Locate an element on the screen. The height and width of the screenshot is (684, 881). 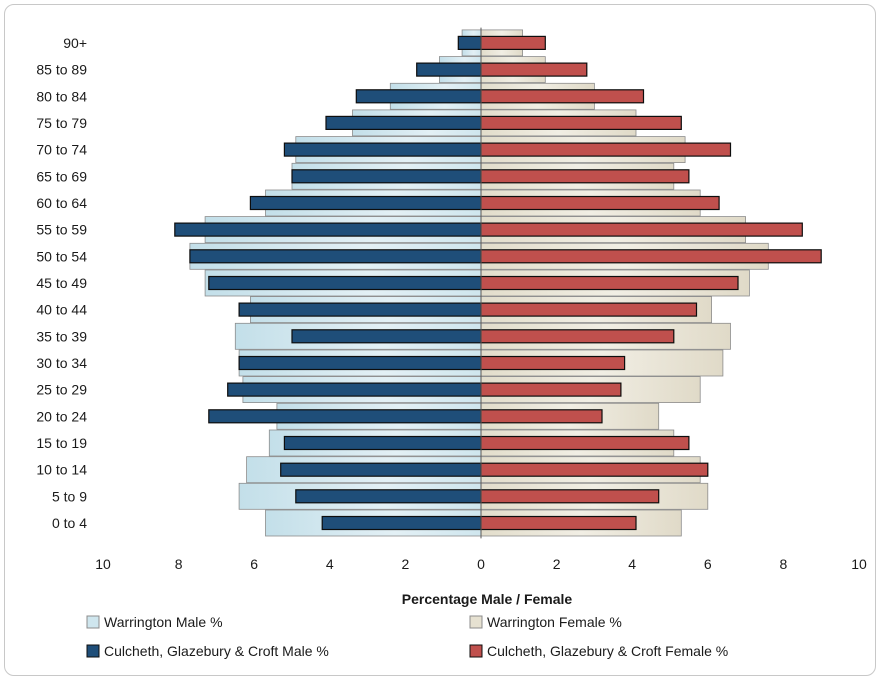
x-tick-labels: 10 8 6 4 2 0 2 4 6 8 10 is located at coordinates (481, 564).